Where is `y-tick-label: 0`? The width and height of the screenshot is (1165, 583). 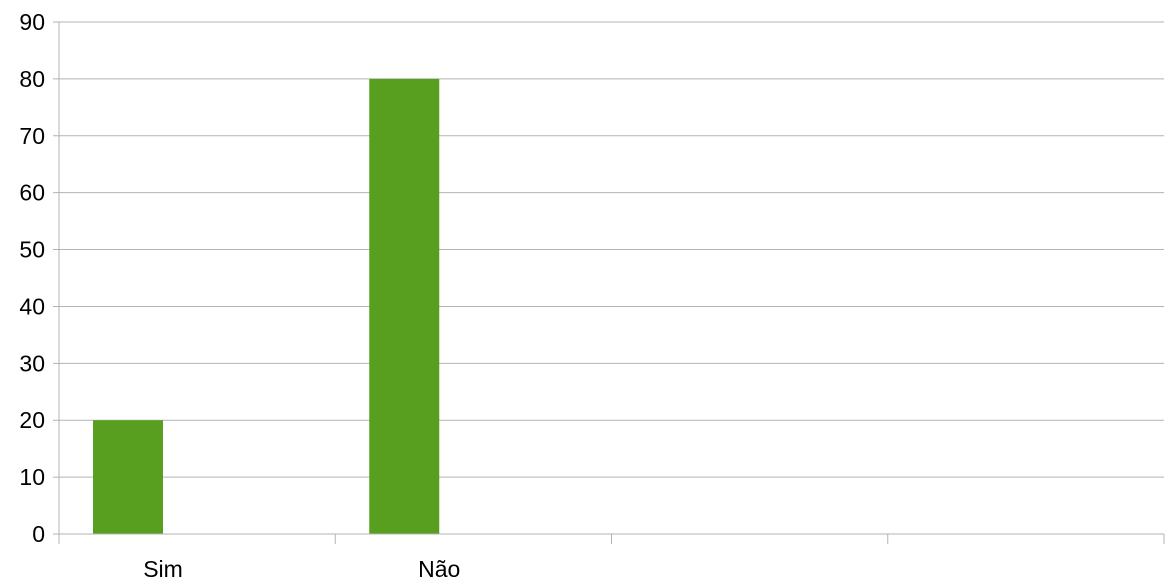 y-tick-label: 0 is located at coordinates (38, 534).